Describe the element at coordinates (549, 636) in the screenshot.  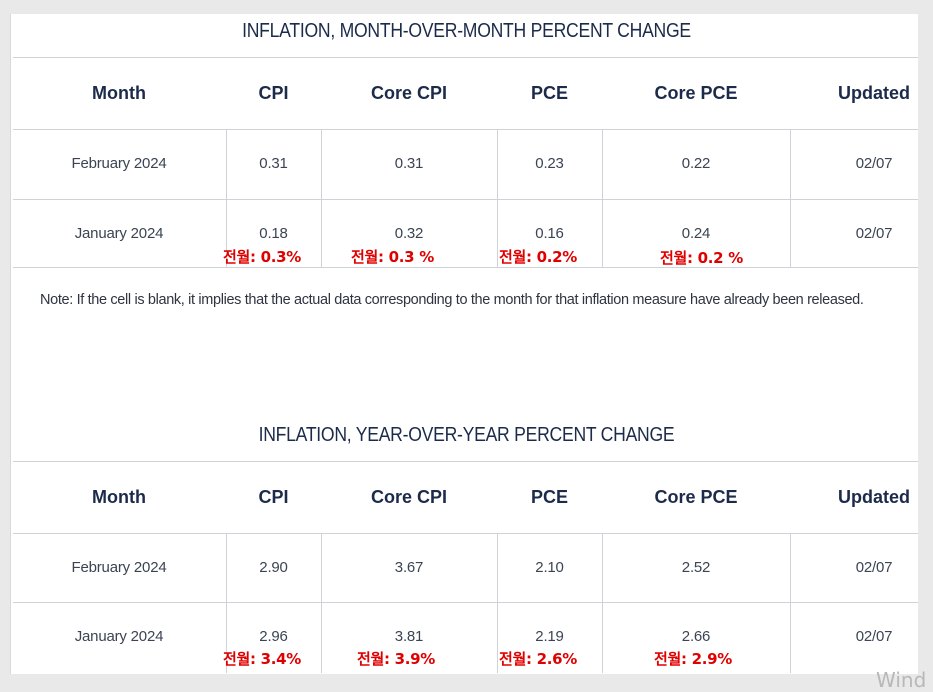
I see `yoy-row2-pce: 2.19` at that location.